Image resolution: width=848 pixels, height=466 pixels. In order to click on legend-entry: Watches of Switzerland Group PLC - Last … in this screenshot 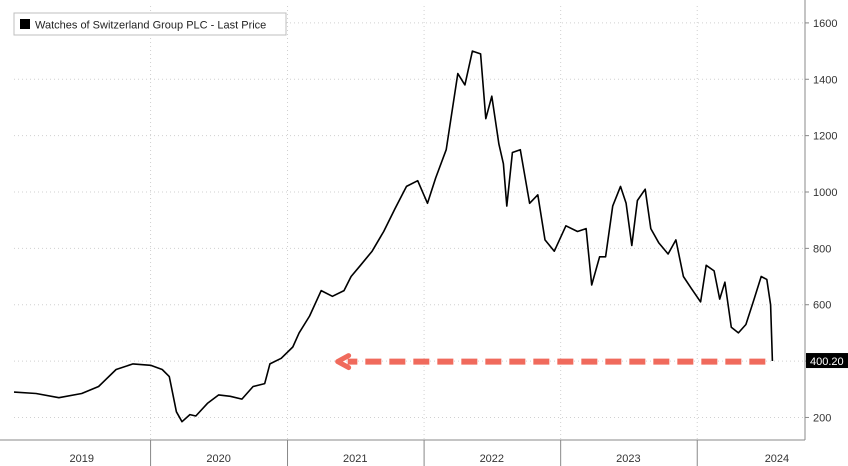, I will do `click(150, 26)`.